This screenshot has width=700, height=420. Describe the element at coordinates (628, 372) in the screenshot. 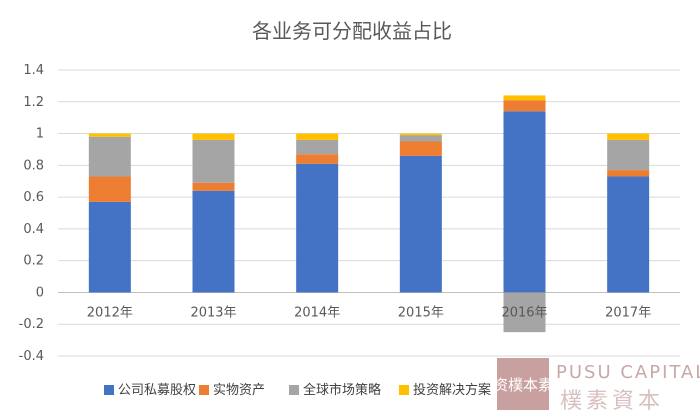

I see `watermark-english: PUSU CAPITAL` at that location.